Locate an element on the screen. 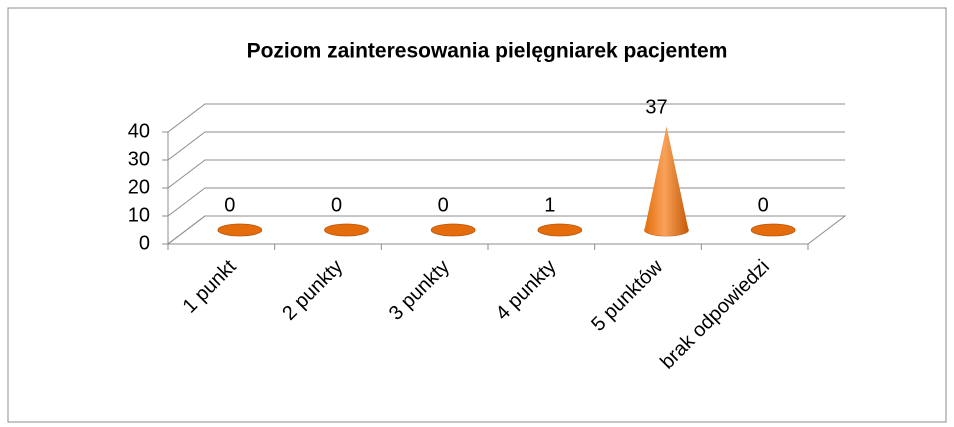  y-tick-label: 40 is located at coordinates (139, 131).